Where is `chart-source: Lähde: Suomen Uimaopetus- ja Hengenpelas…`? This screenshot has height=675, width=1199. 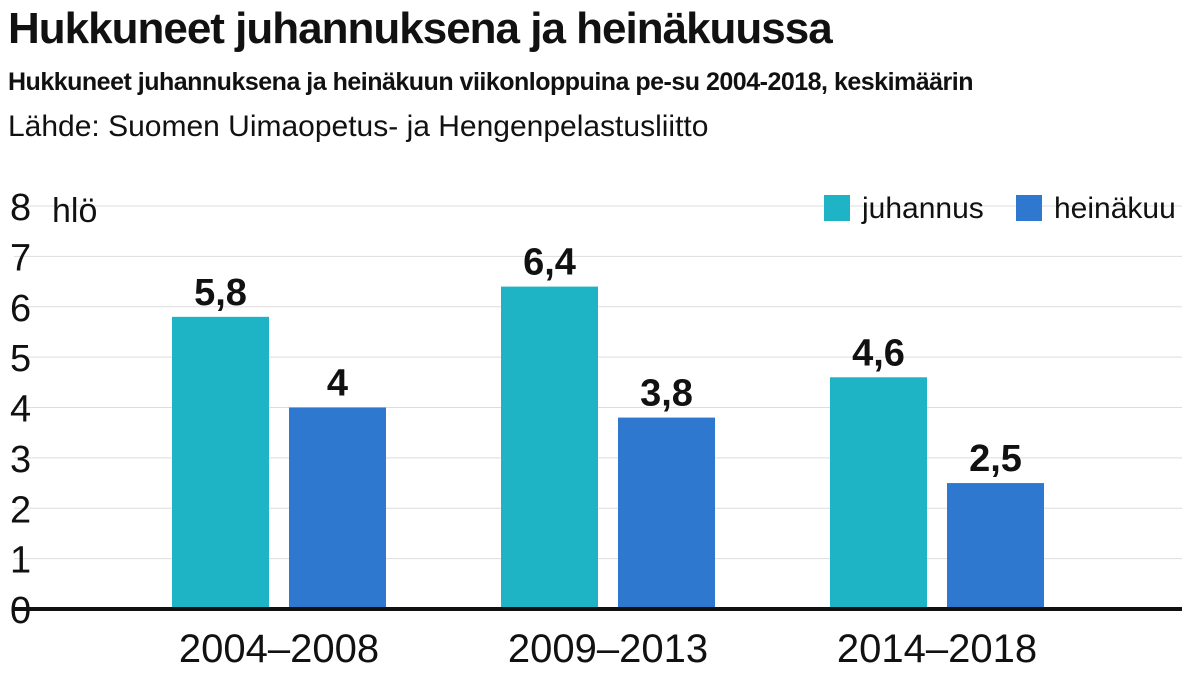
chart-source: Lähde: Suomen Uimaopetus- ja Hengenpelas… is located at coordinates (358, 126).